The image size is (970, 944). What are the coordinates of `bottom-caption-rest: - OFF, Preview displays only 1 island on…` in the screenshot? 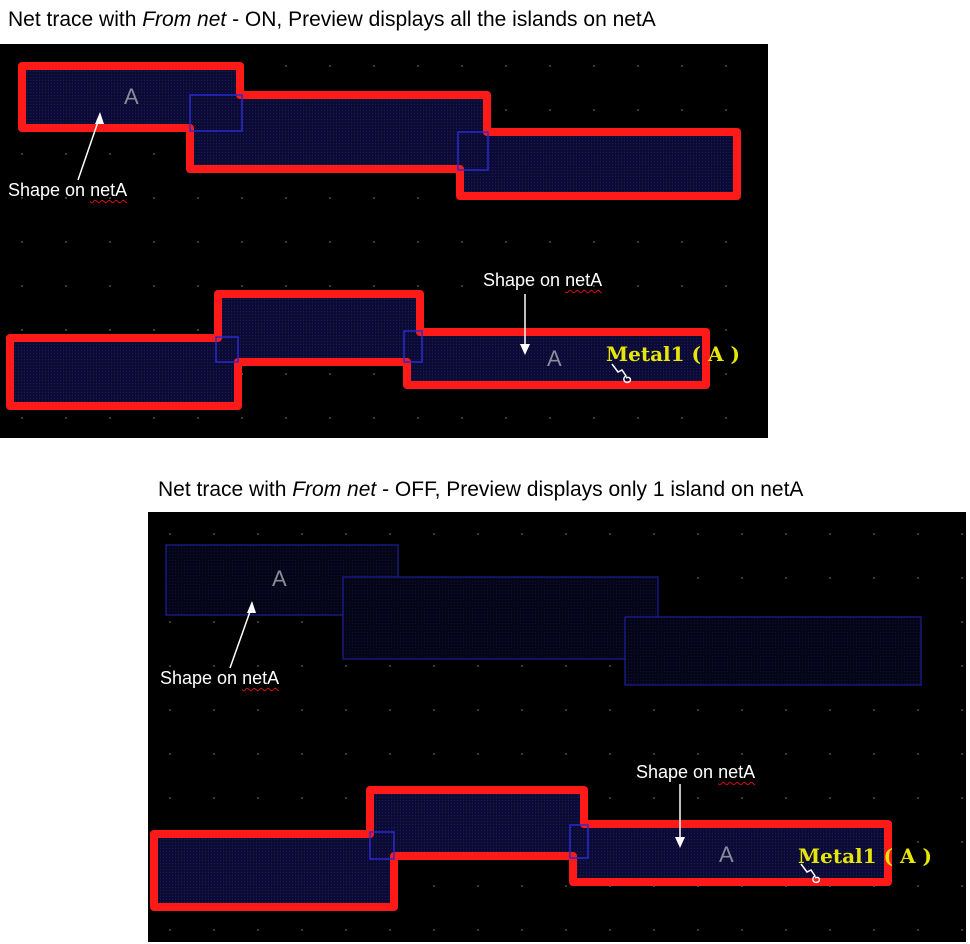 It's located at (590, 489).